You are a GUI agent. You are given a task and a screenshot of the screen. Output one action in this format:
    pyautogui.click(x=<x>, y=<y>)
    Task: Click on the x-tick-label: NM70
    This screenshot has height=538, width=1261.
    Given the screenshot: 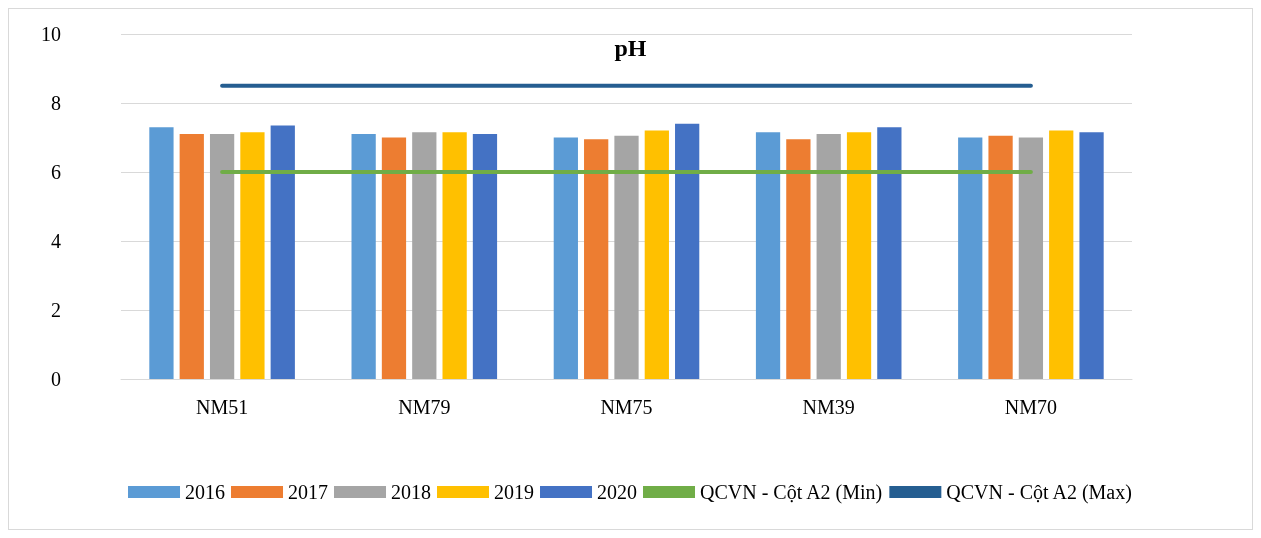 What is the action you would take?
    pyautogui.click(x=1031, y=407)
    